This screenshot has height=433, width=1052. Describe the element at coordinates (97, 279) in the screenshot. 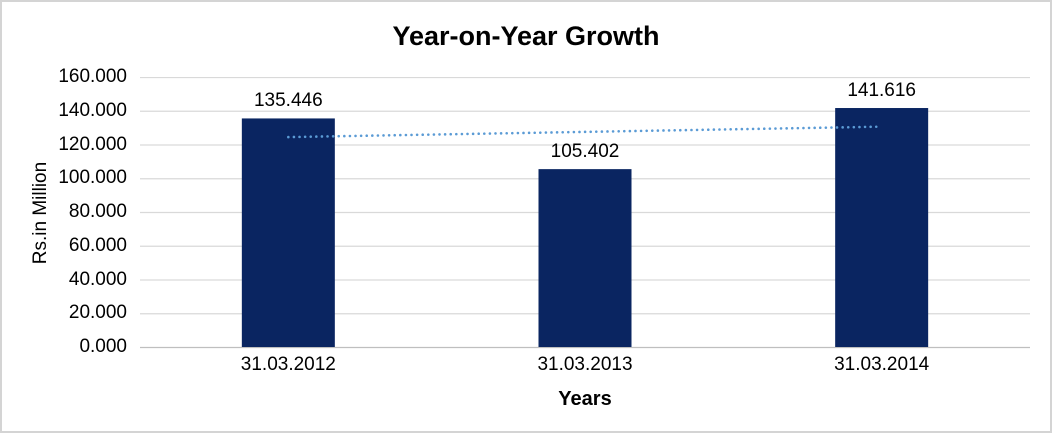

I see `y-tick-label: 40.000` at that location.